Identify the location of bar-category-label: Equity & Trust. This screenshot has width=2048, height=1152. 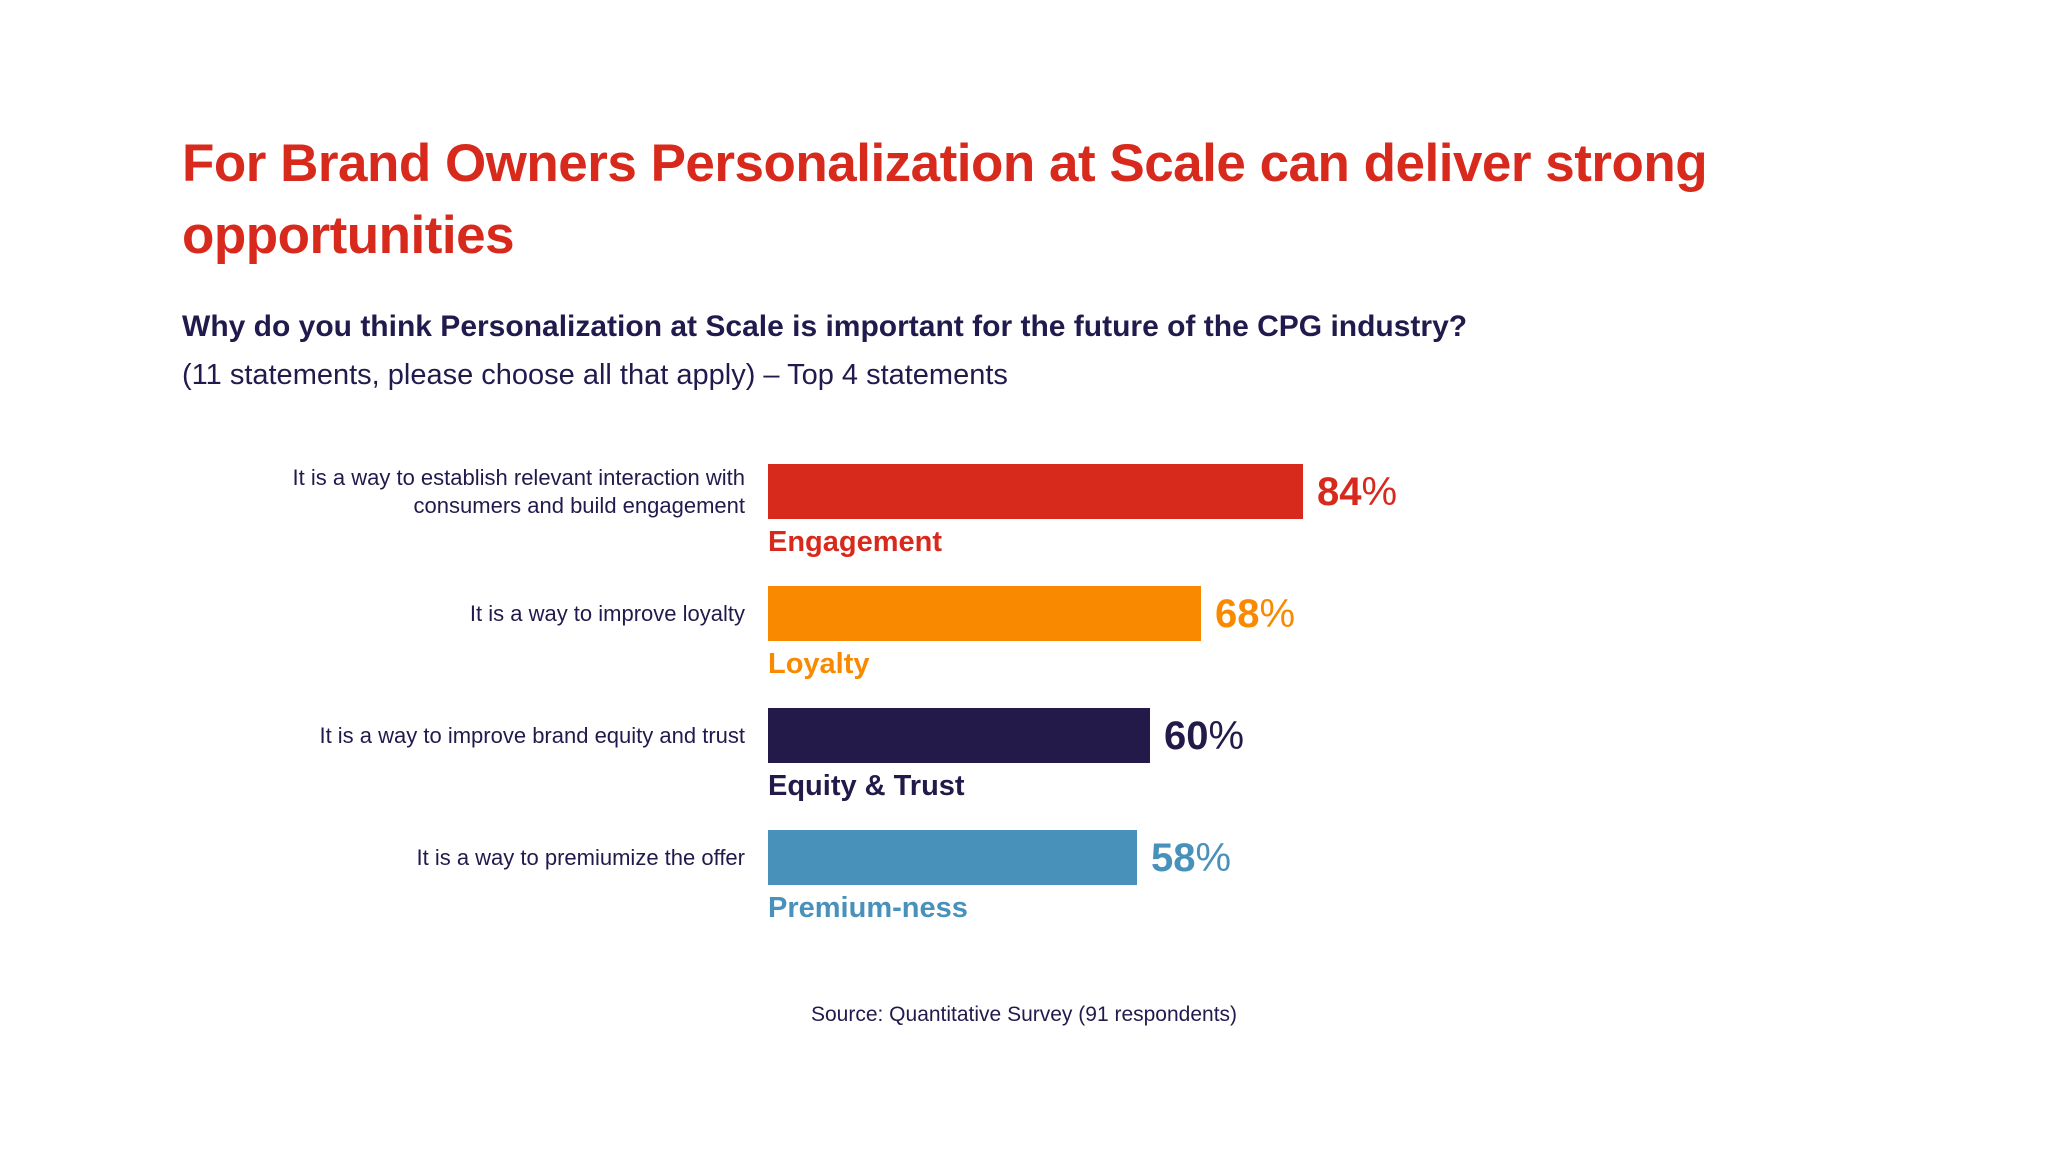
(866, 786).